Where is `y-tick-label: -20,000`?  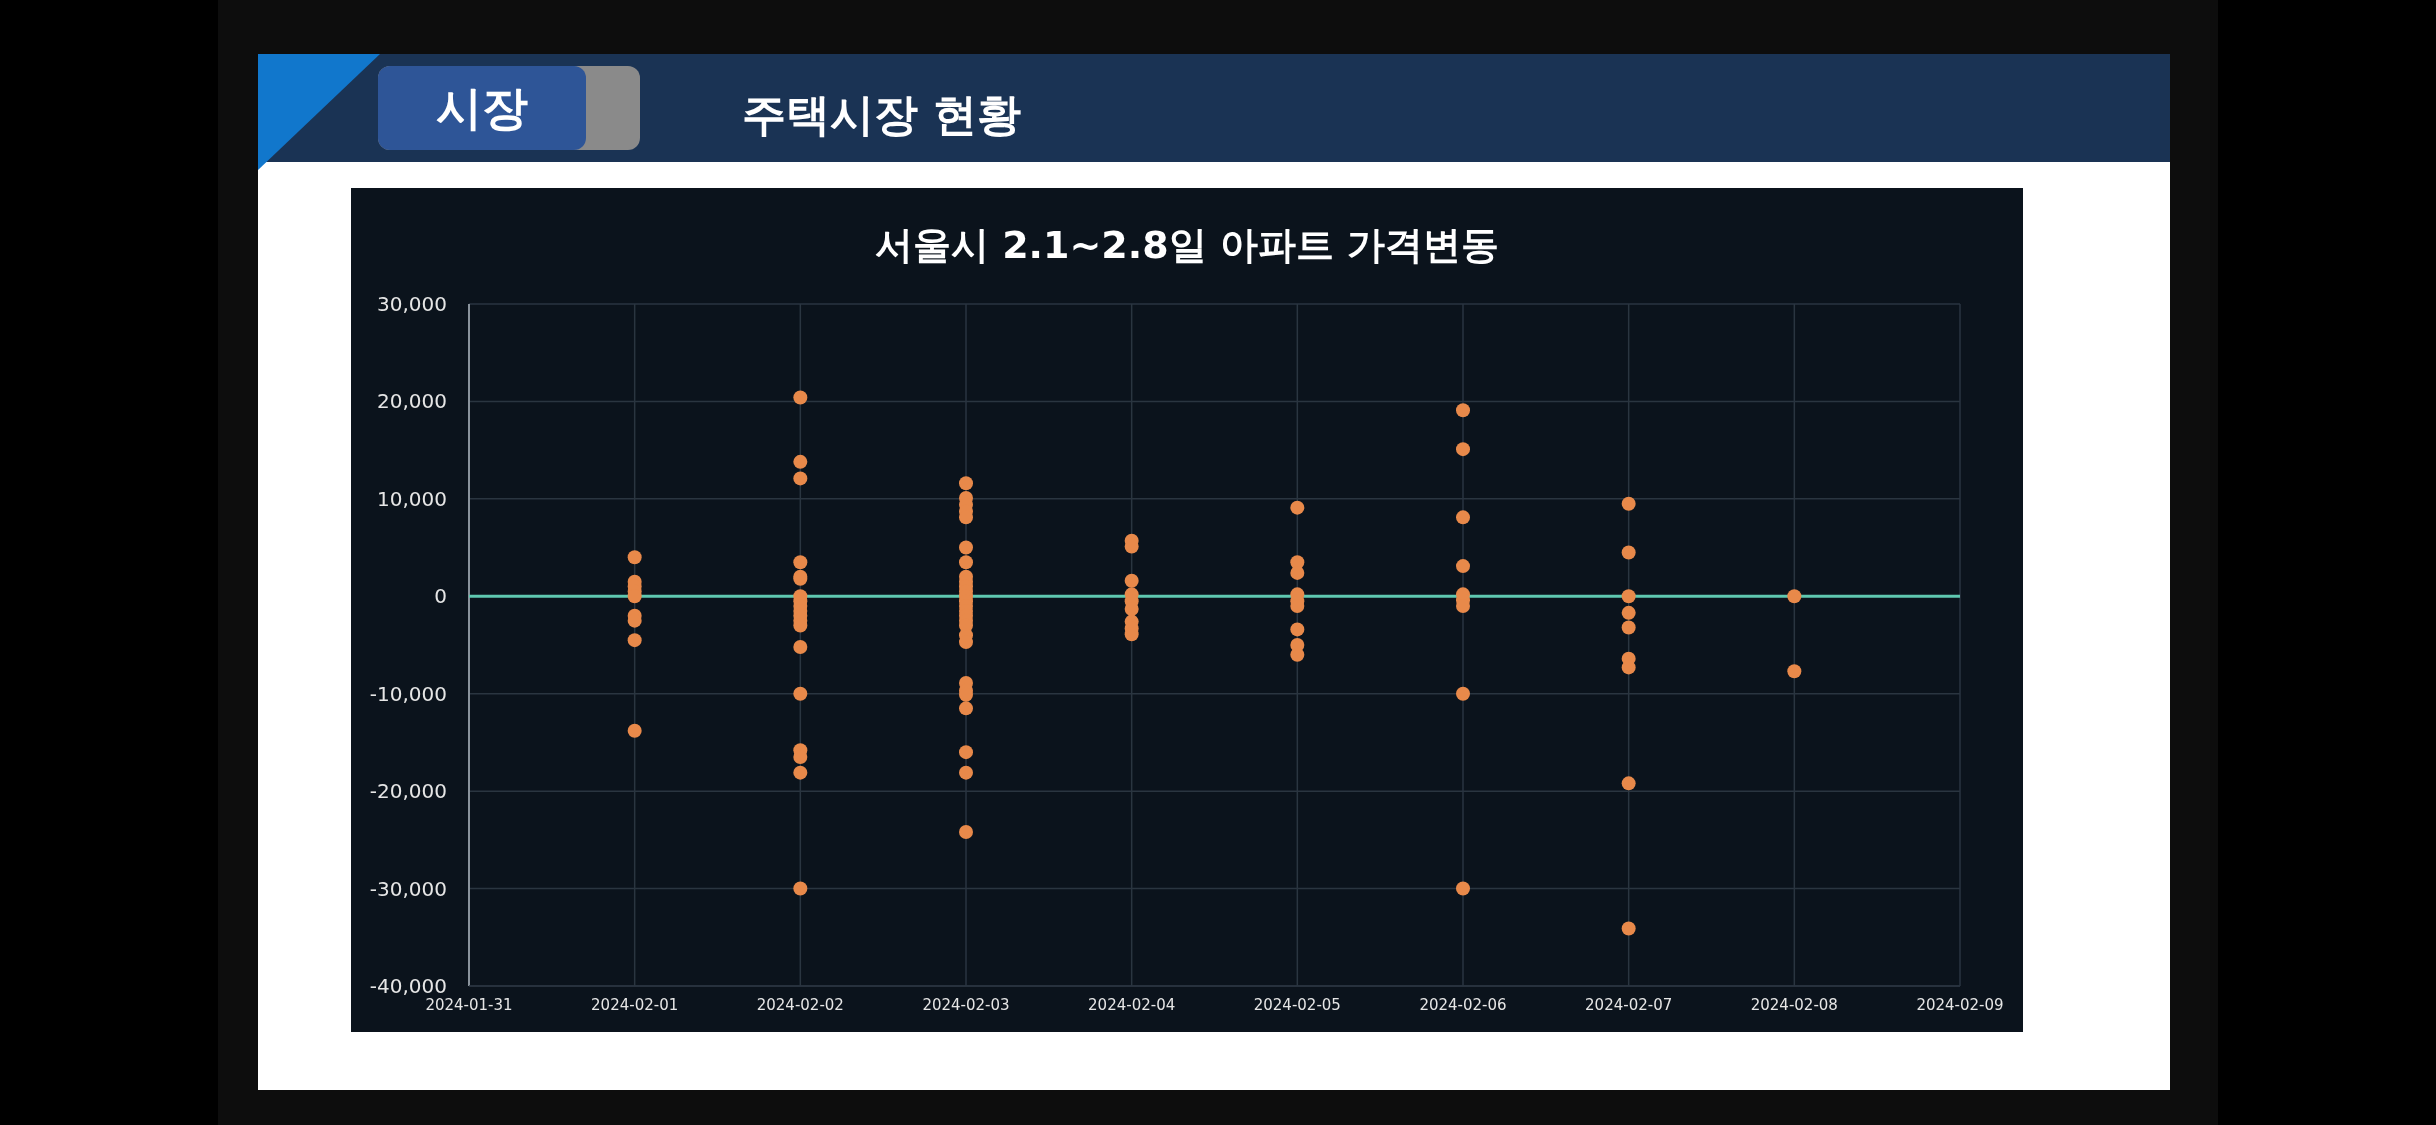 y-tick-label: -20,000 is located at coordinates (408, 791).